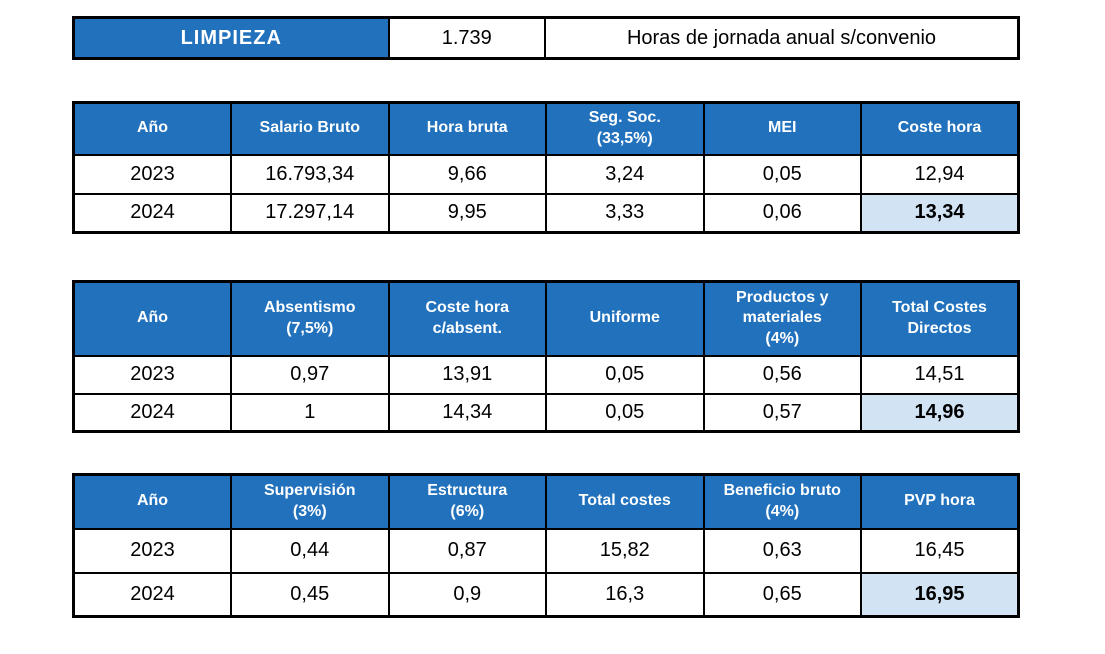 The height and width of the screenshot is (654, 1105). I want to click on value-cell: 15,82, so click(625, 550).